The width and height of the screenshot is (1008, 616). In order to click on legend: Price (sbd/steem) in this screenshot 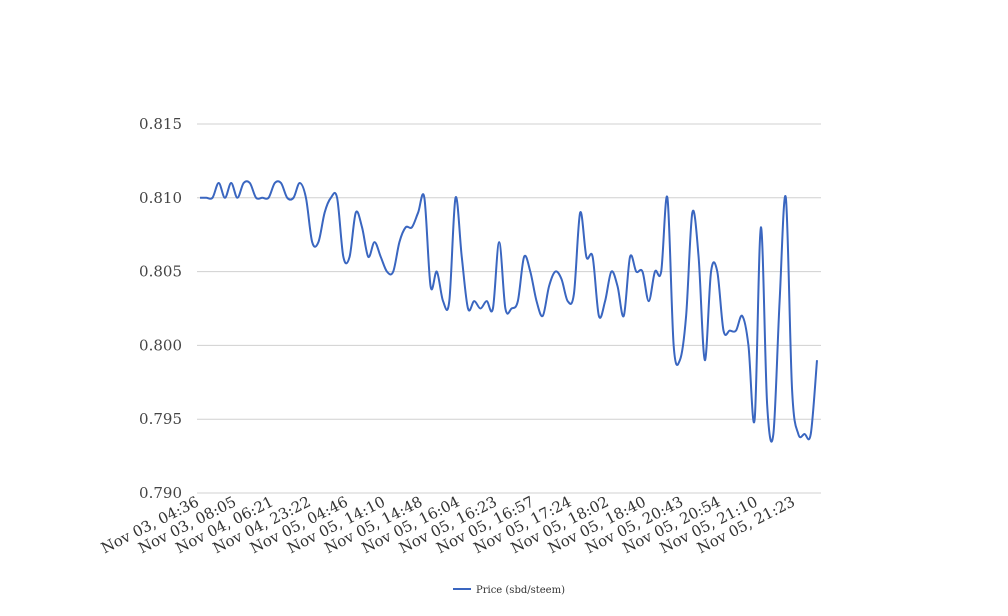, I will do `click(509, 590)`.